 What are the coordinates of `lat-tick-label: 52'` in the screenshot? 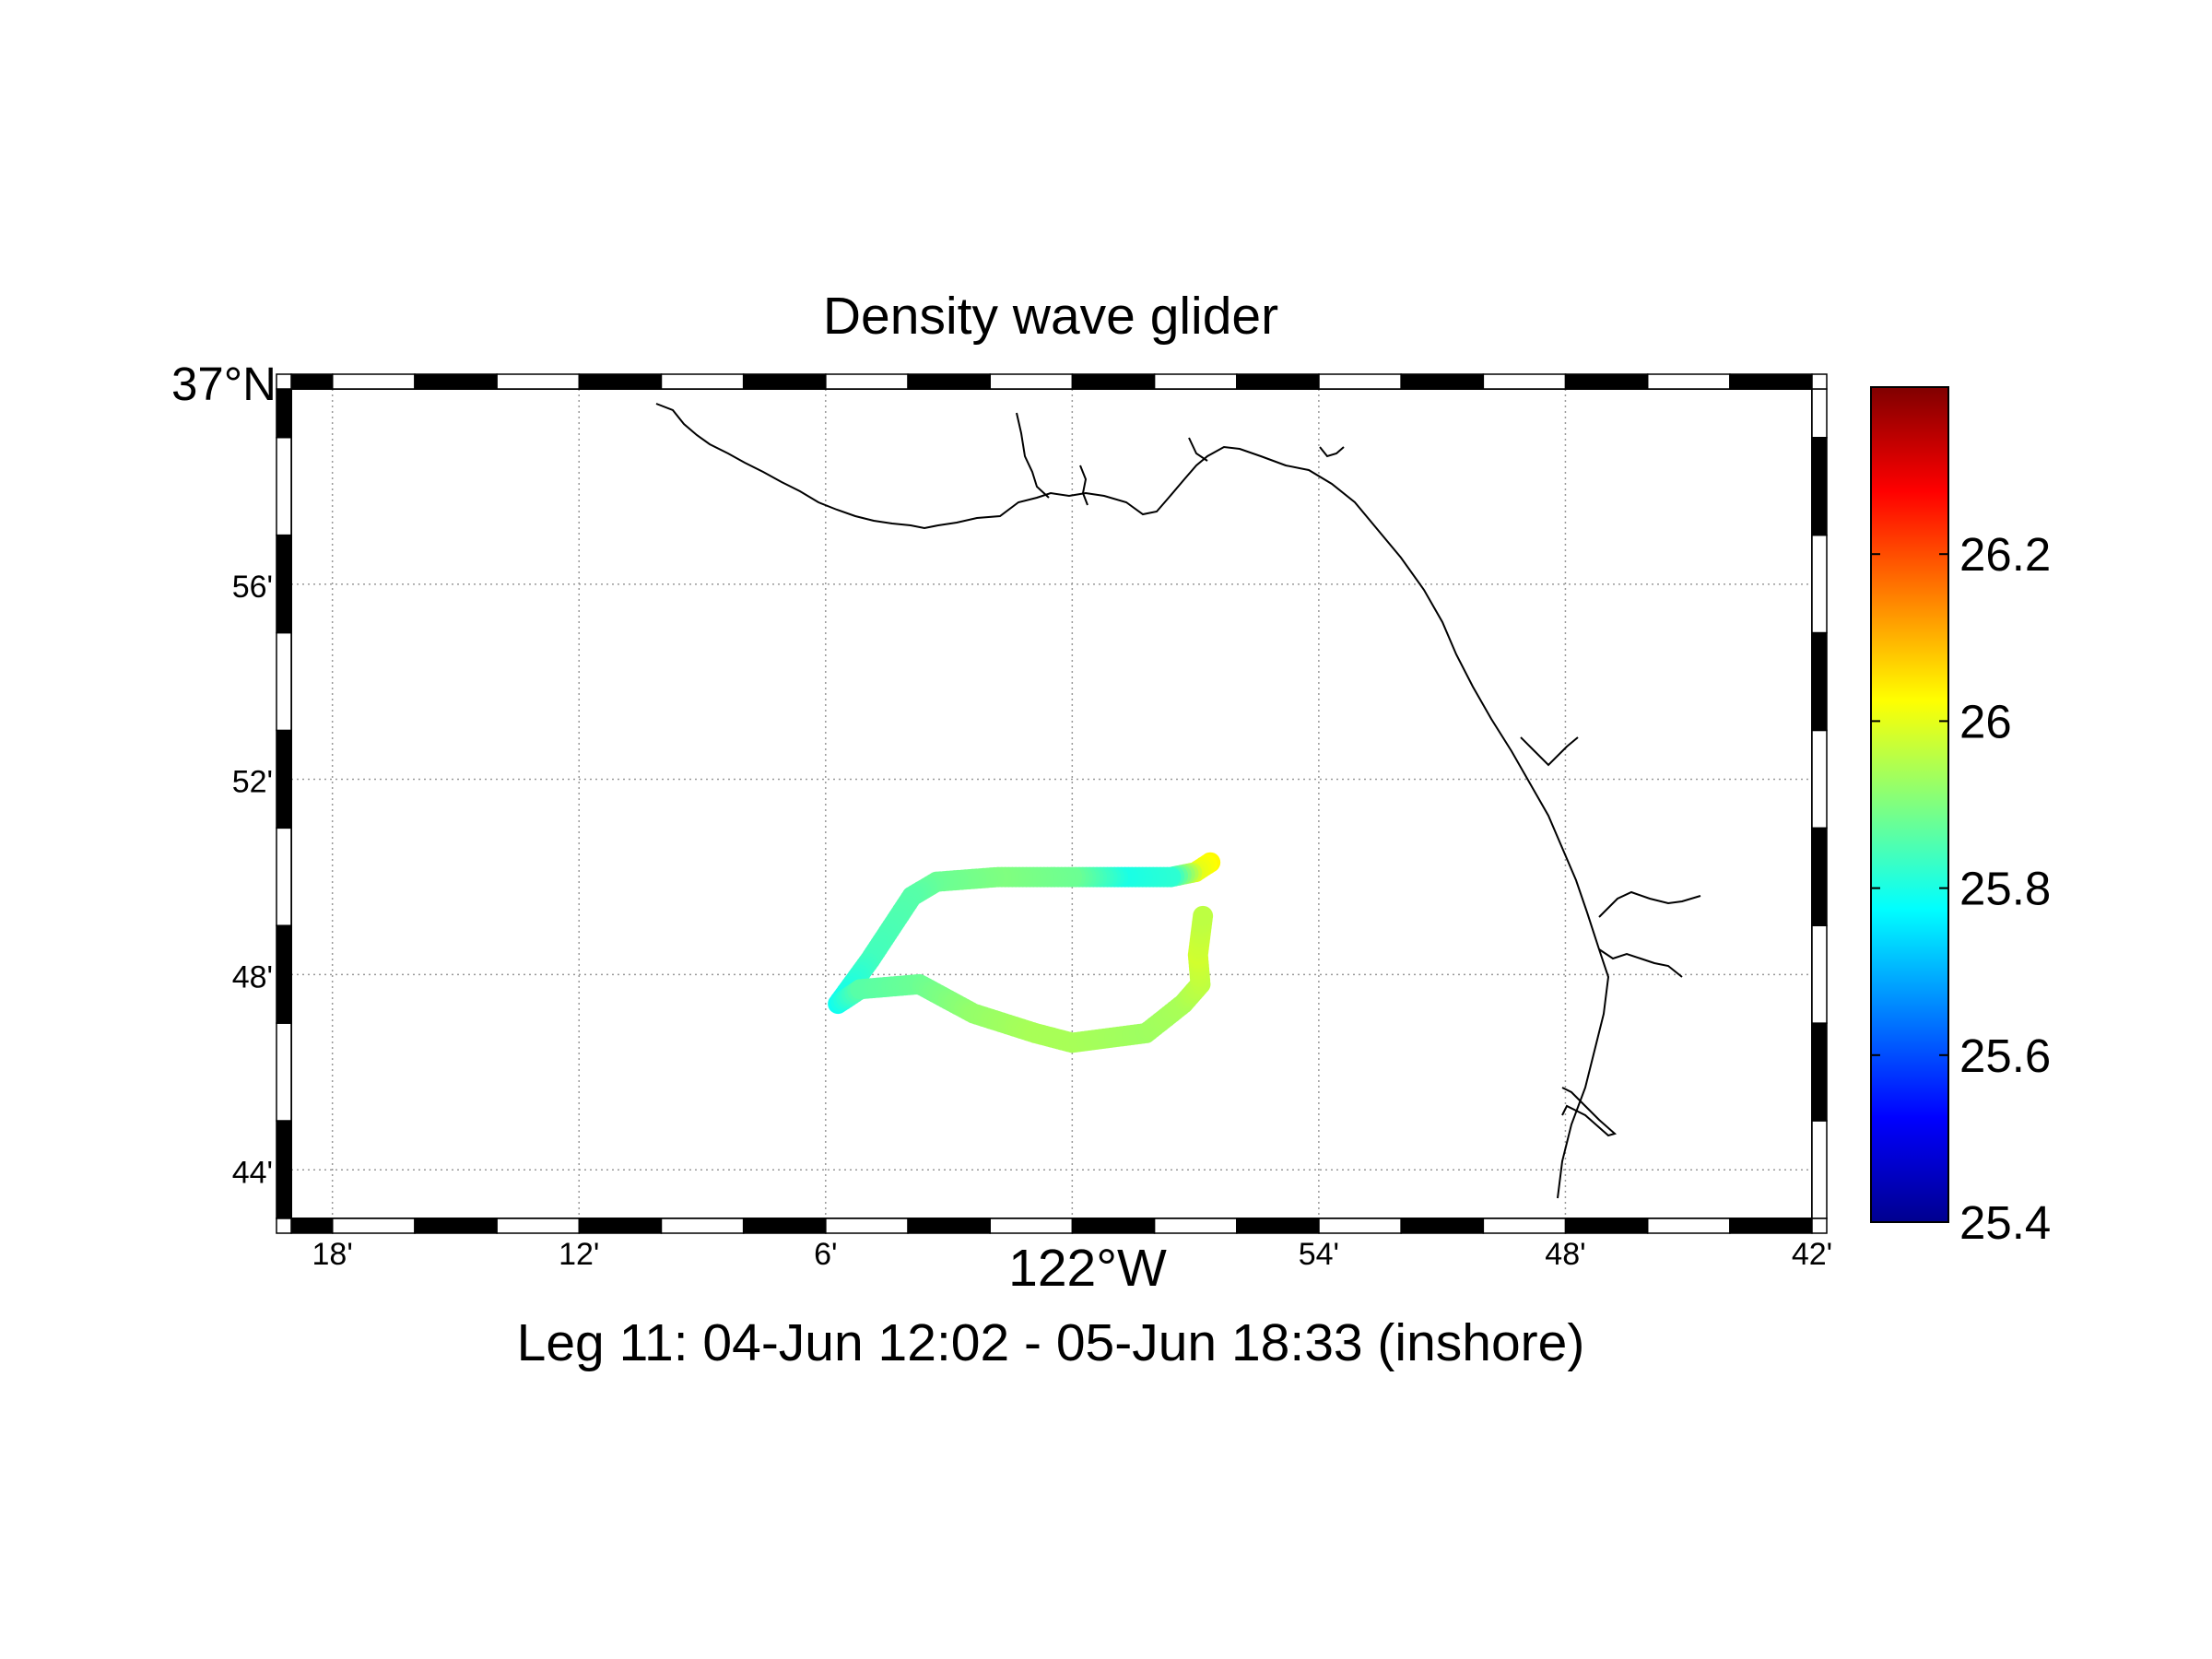 It's located at (252, 781).